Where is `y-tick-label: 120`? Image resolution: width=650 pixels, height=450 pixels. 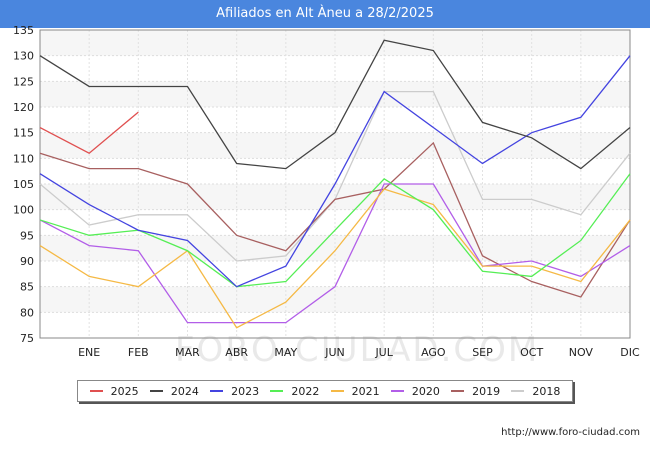
y-tick-label: 120 is located at coordinates (23, 107).